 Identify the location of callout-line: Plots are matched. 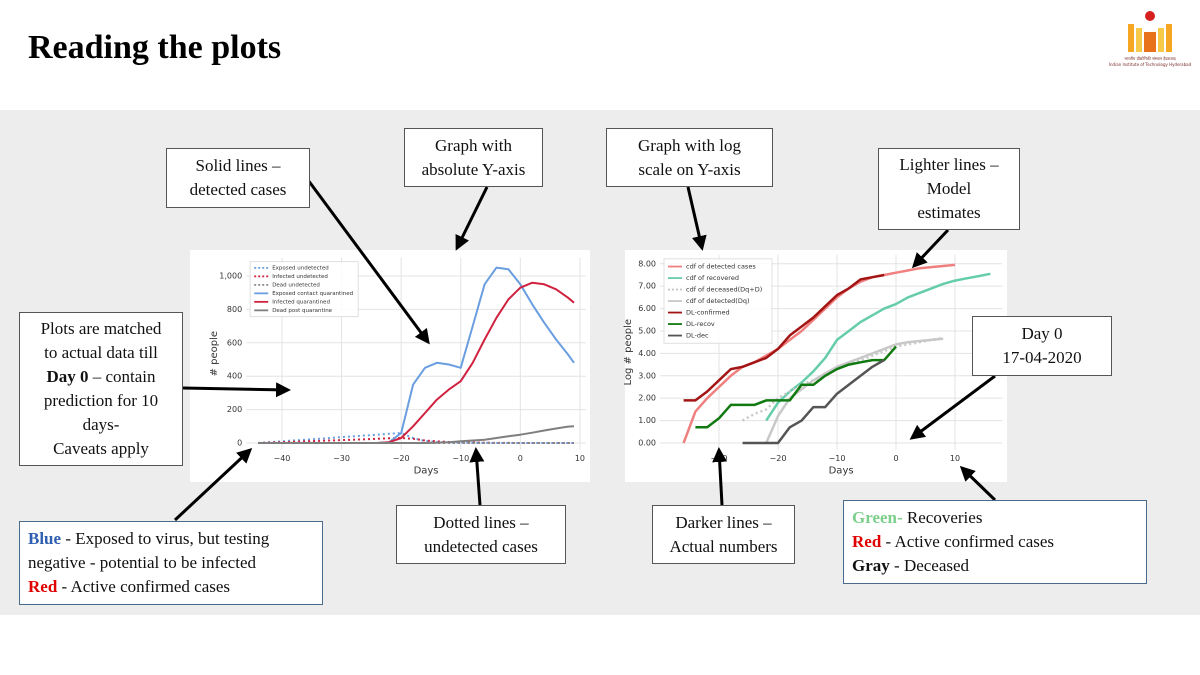
(101, 329).